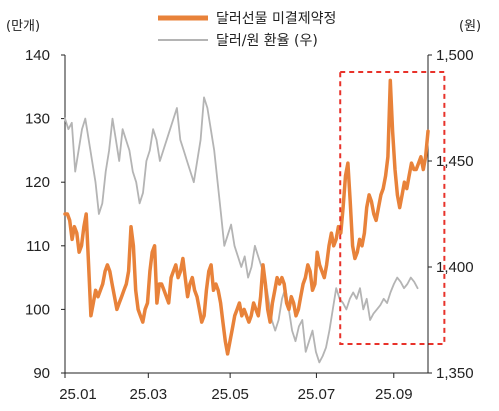  Describe the element at coordinates (149, 394) in the screenshot. I see `x-tick-label: 25.03` at that location.